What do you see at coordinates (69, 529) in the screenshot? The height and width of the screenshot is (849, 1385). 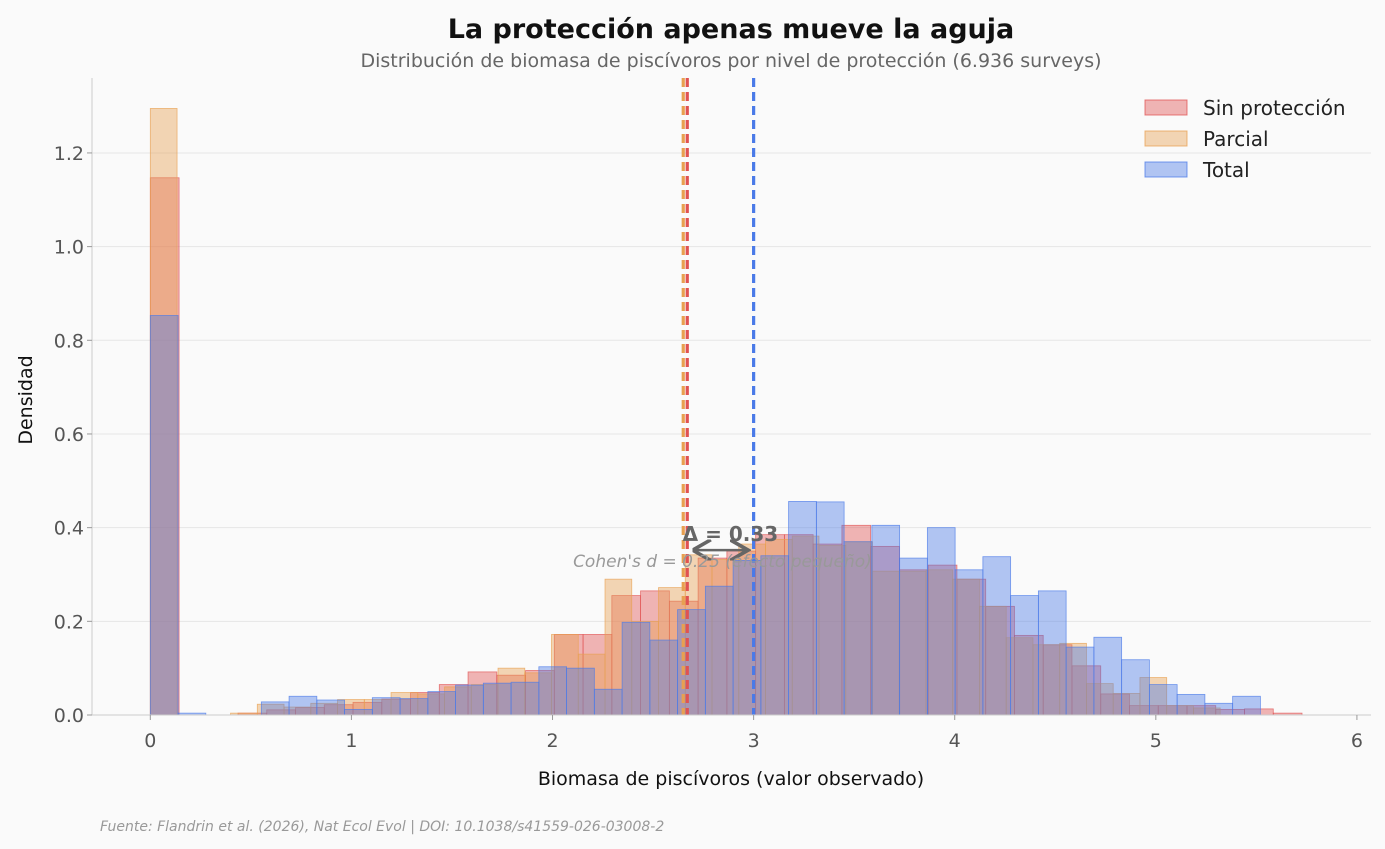 I see `y-tick-label-2: 0.4` at bounding box center [69, 529].